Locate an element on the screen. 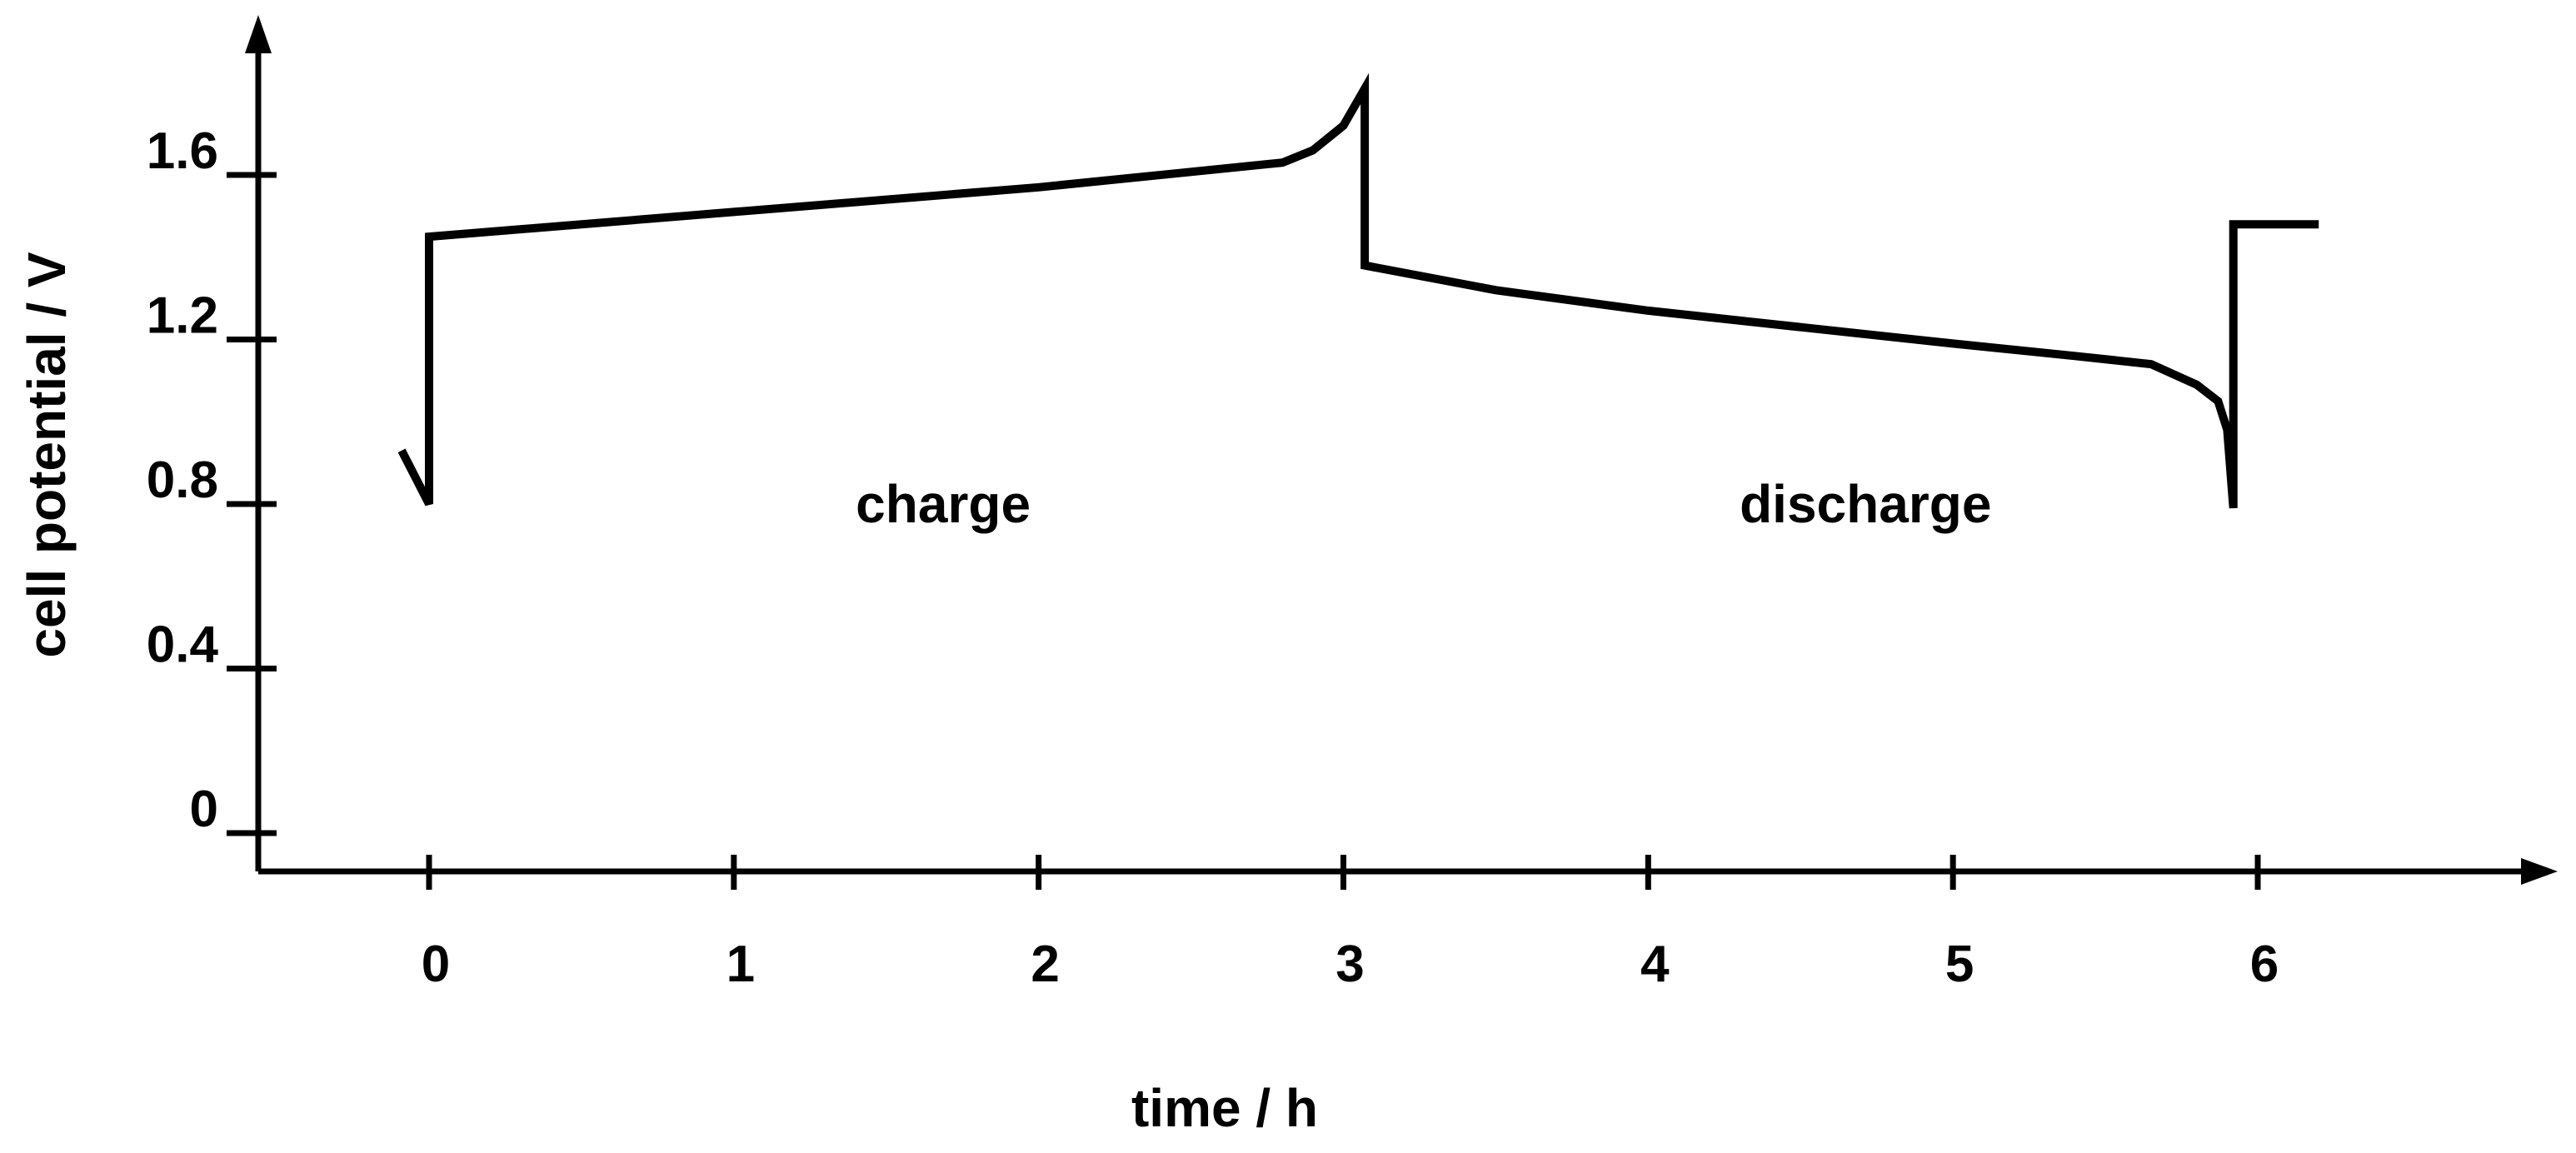 The width and height of the screenshot is (2576, 1153). y-axis-arrow is located at coordinates (258, 34).